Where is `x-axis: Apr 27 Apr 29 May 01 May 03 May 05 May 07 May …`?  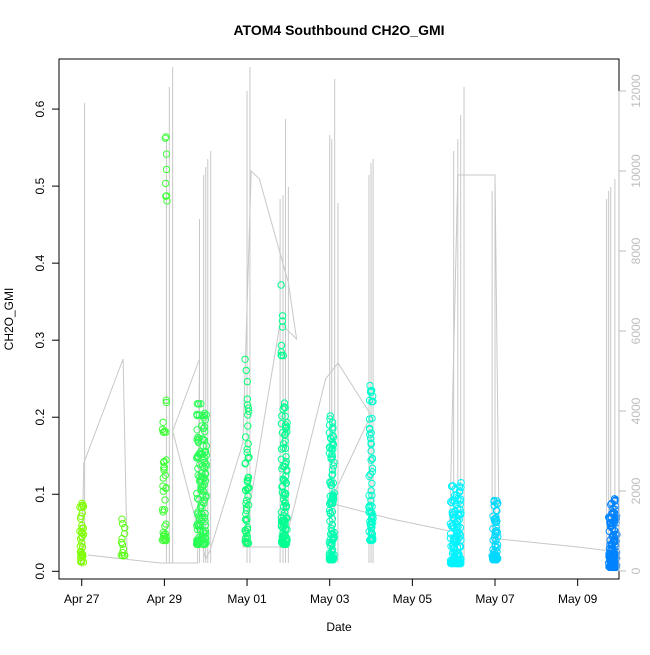 x-axis: Apr 27 Apr 29 May 01 May 03 May 05 May 07 May … is located at coordinates (331, 592).